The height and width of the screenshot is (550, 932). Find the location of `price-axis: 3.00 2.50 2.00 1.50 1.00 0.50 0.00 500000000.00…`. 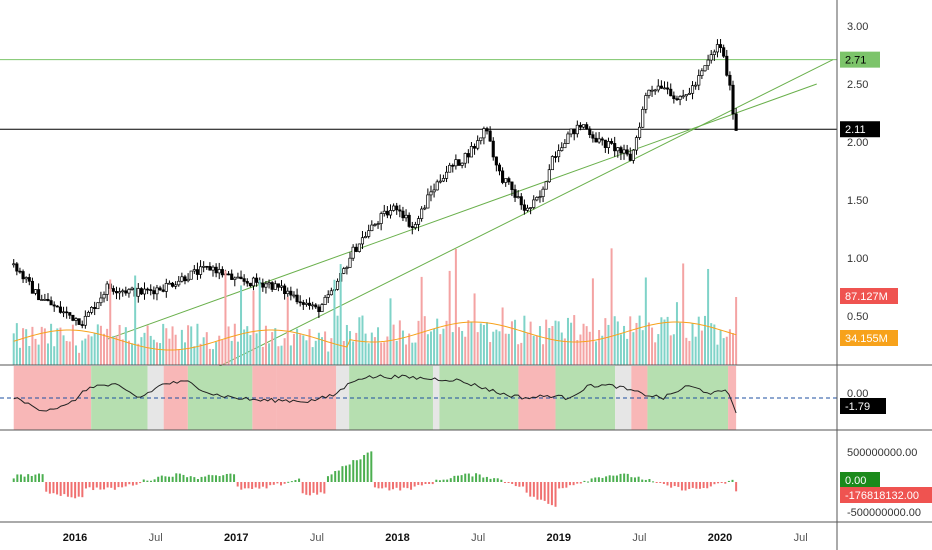

price-axis: 3.00 2.50 2.00 1.50 1.00 0.50 0.00 500000000.00… is located at coordinates (884, 270).